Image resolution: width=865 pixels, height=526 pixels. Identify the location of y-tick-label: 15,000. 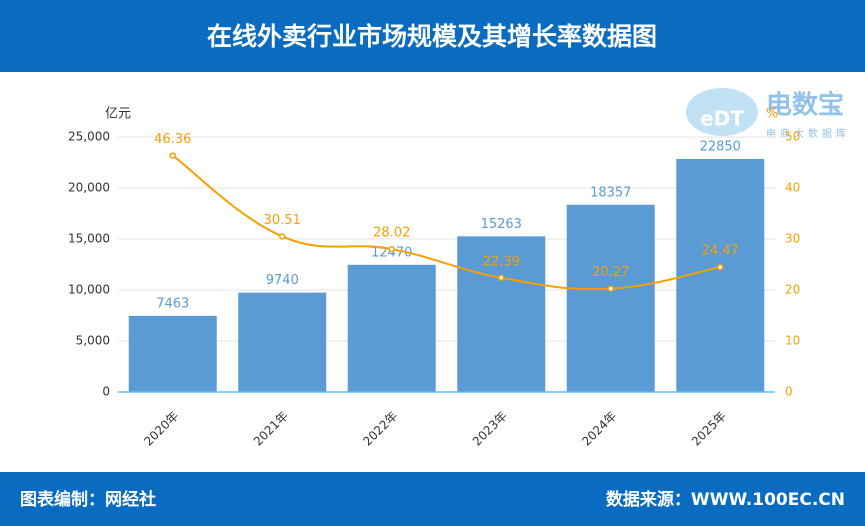
(89, 239).